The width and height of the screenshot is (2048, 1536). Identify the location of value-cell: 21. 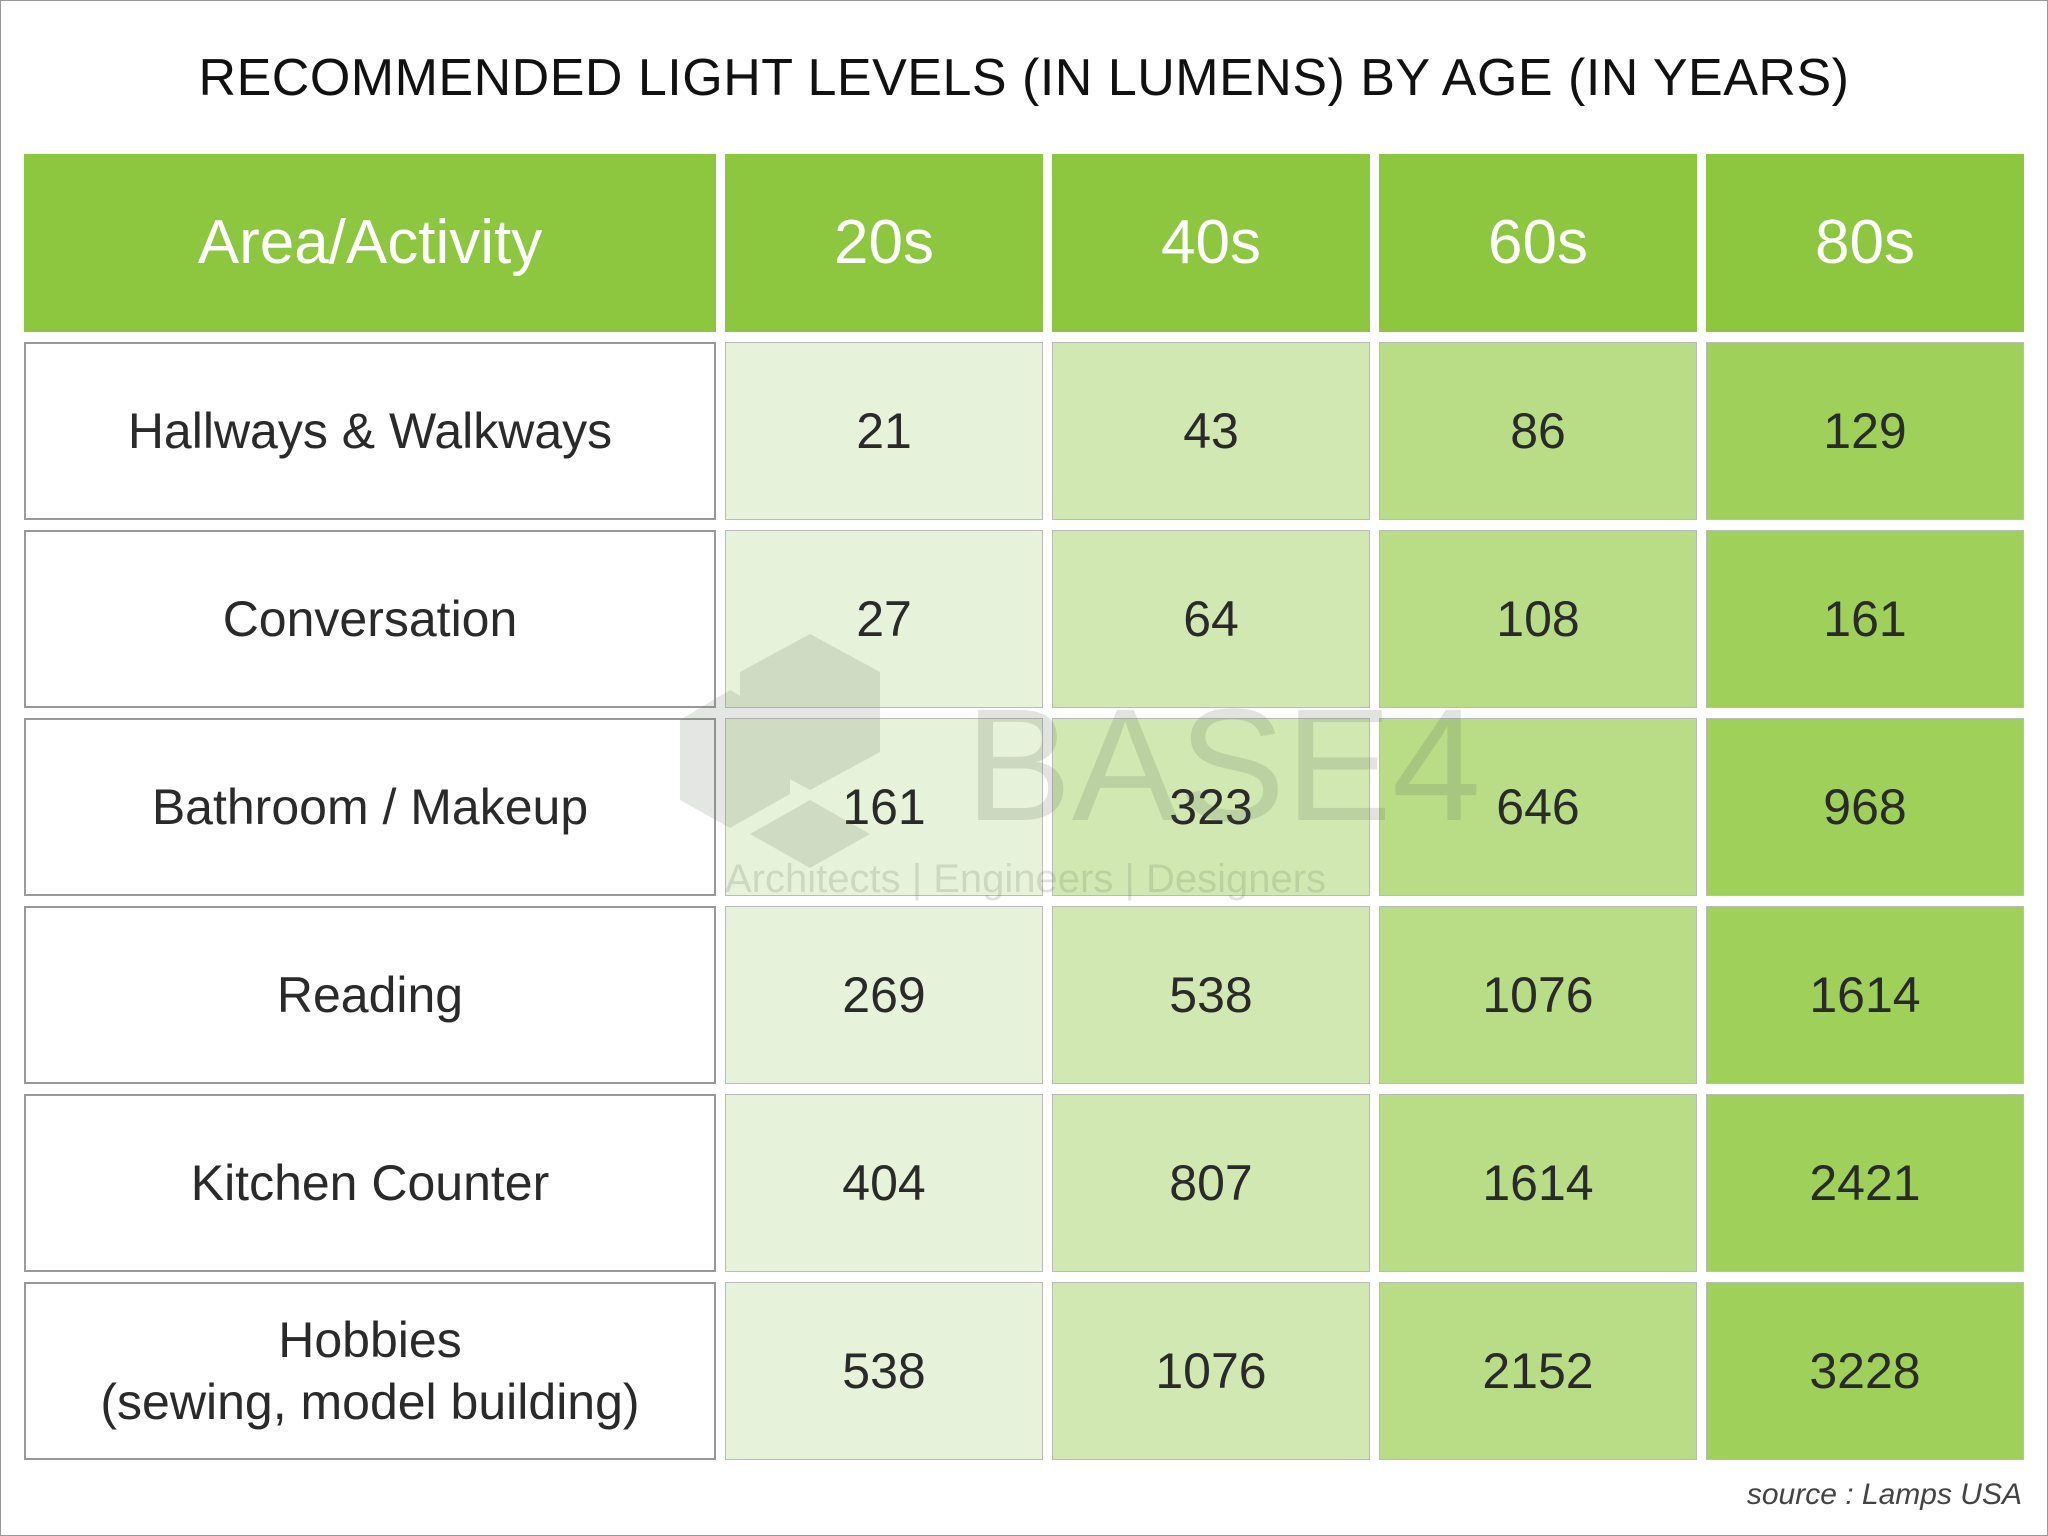
(884, 431).